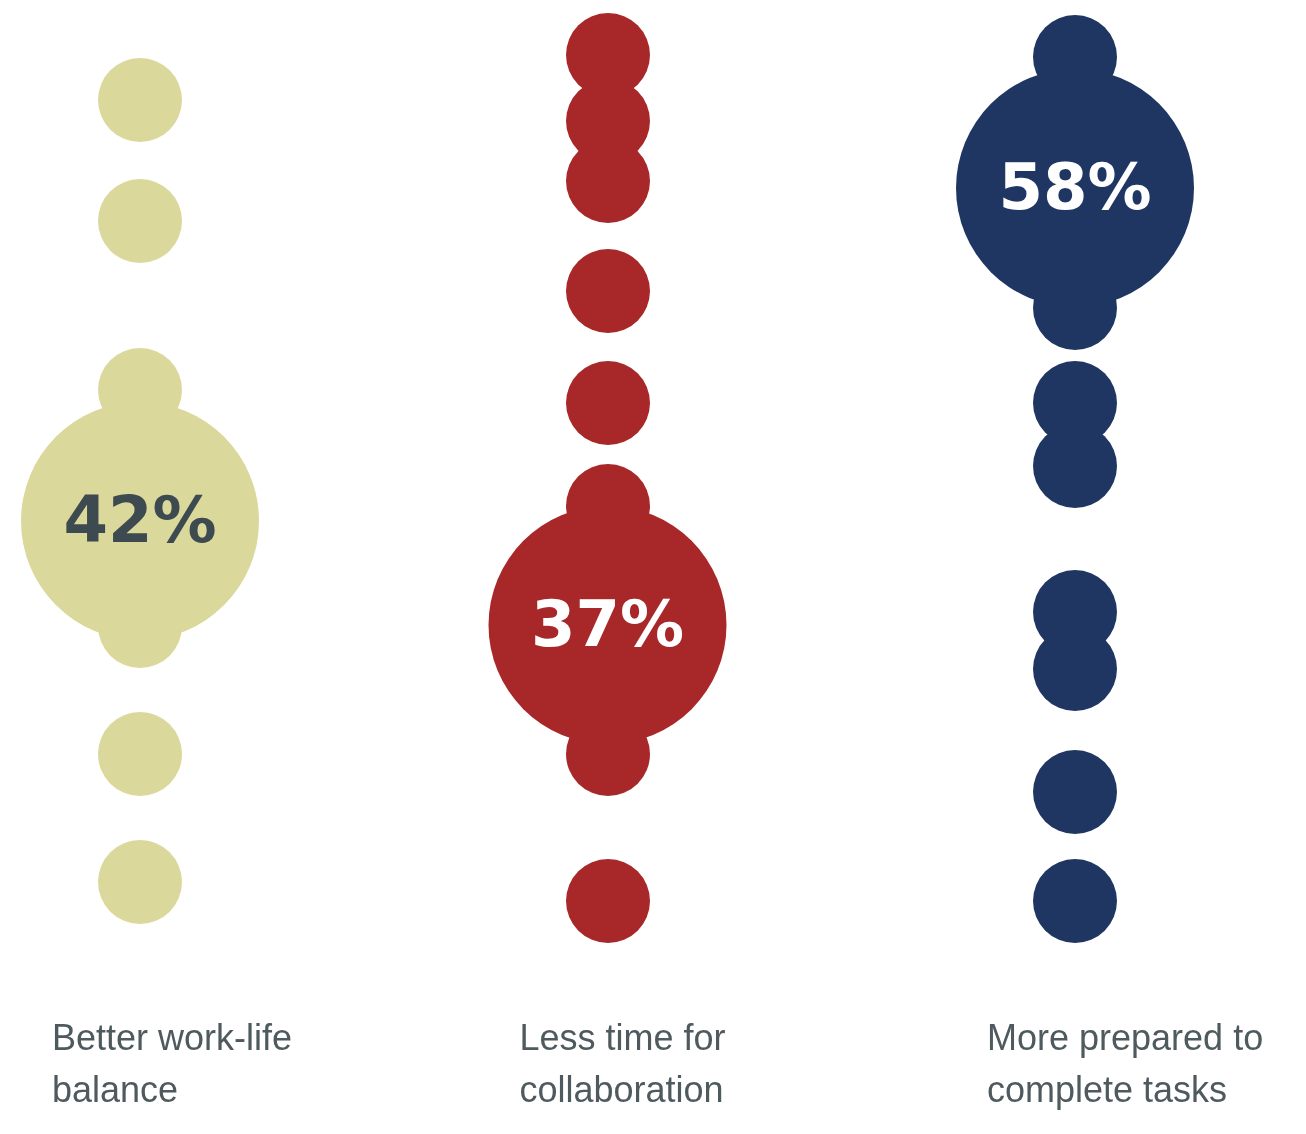 The image size is (1306, 1134). I want to click on data-label: 37%, so click(607, 623).